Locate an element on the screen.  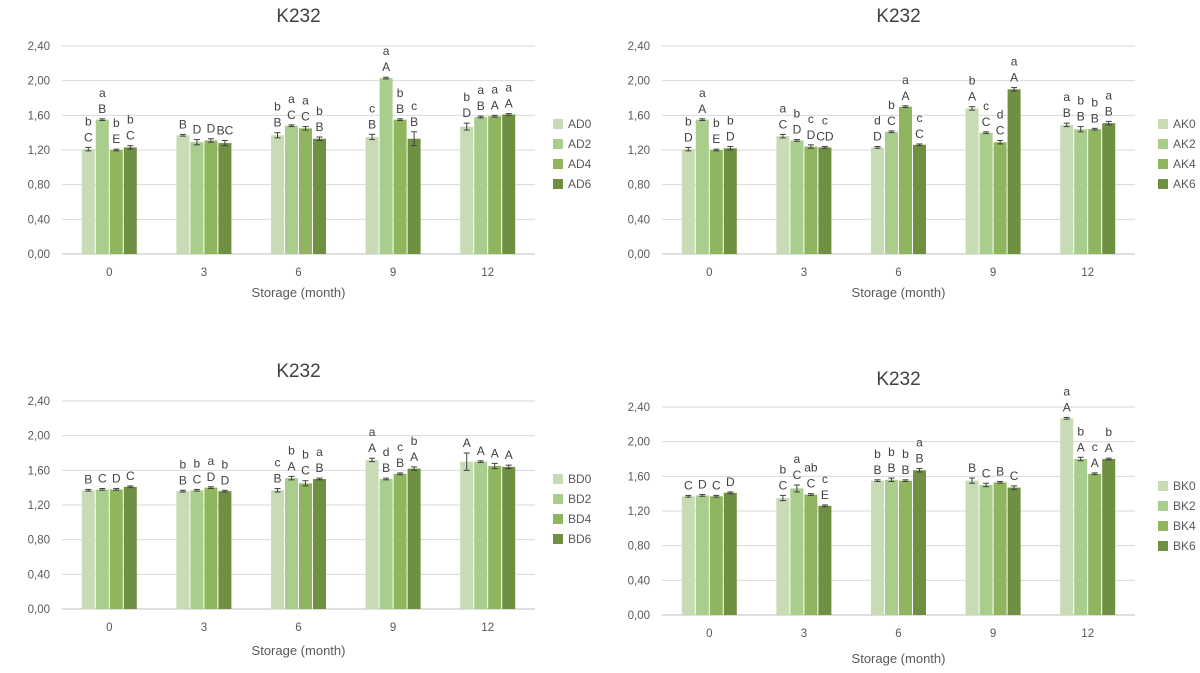
legend-label: BK6 is located at coordinates (1184, 546).